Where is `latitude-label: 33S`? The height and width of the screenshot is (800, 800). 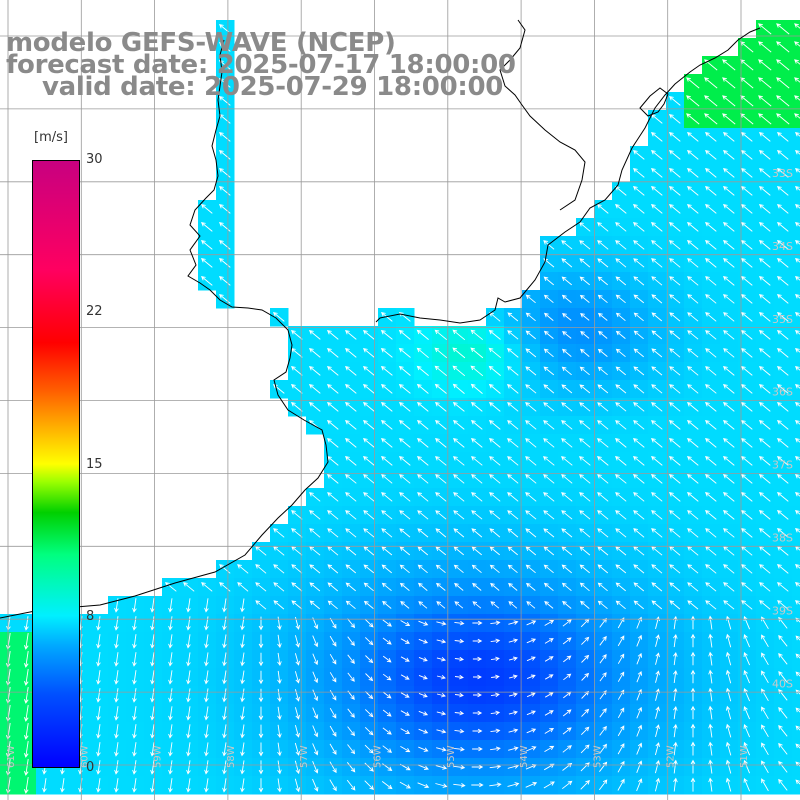
latitude-label: 33S is located at coordinates (782, 173).